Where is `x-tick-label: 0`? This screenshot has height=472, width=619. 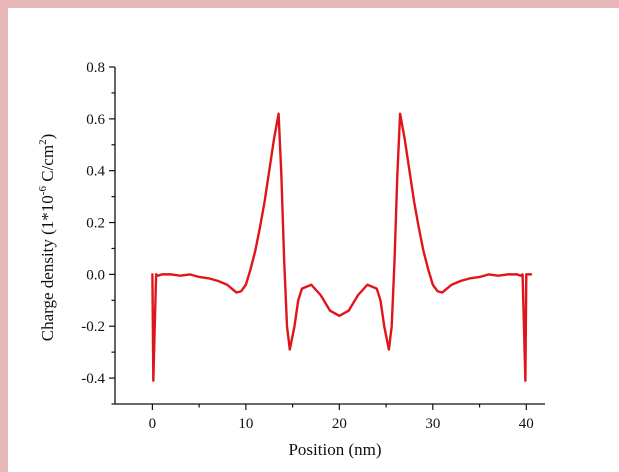 x-tick-label: 0 is located at coordinates (153, 424).